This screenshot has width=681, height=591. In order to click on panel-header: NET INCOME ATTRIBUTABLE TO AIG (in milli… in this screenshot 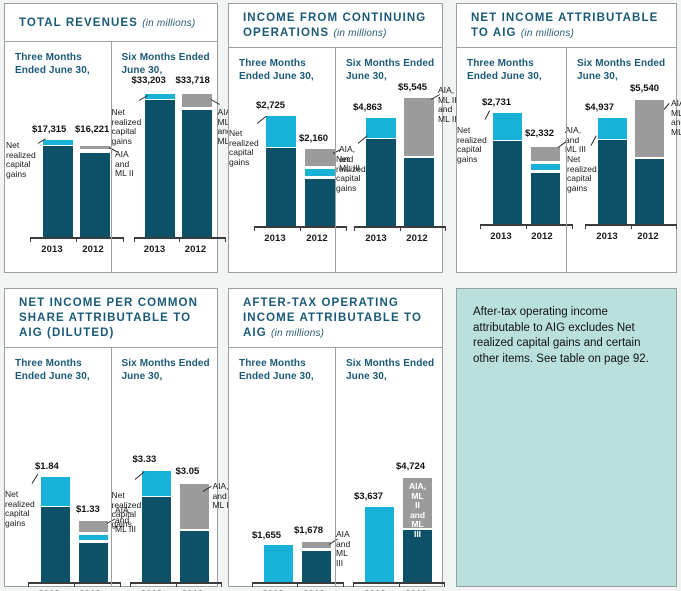, I will do `click(566, 26)`.